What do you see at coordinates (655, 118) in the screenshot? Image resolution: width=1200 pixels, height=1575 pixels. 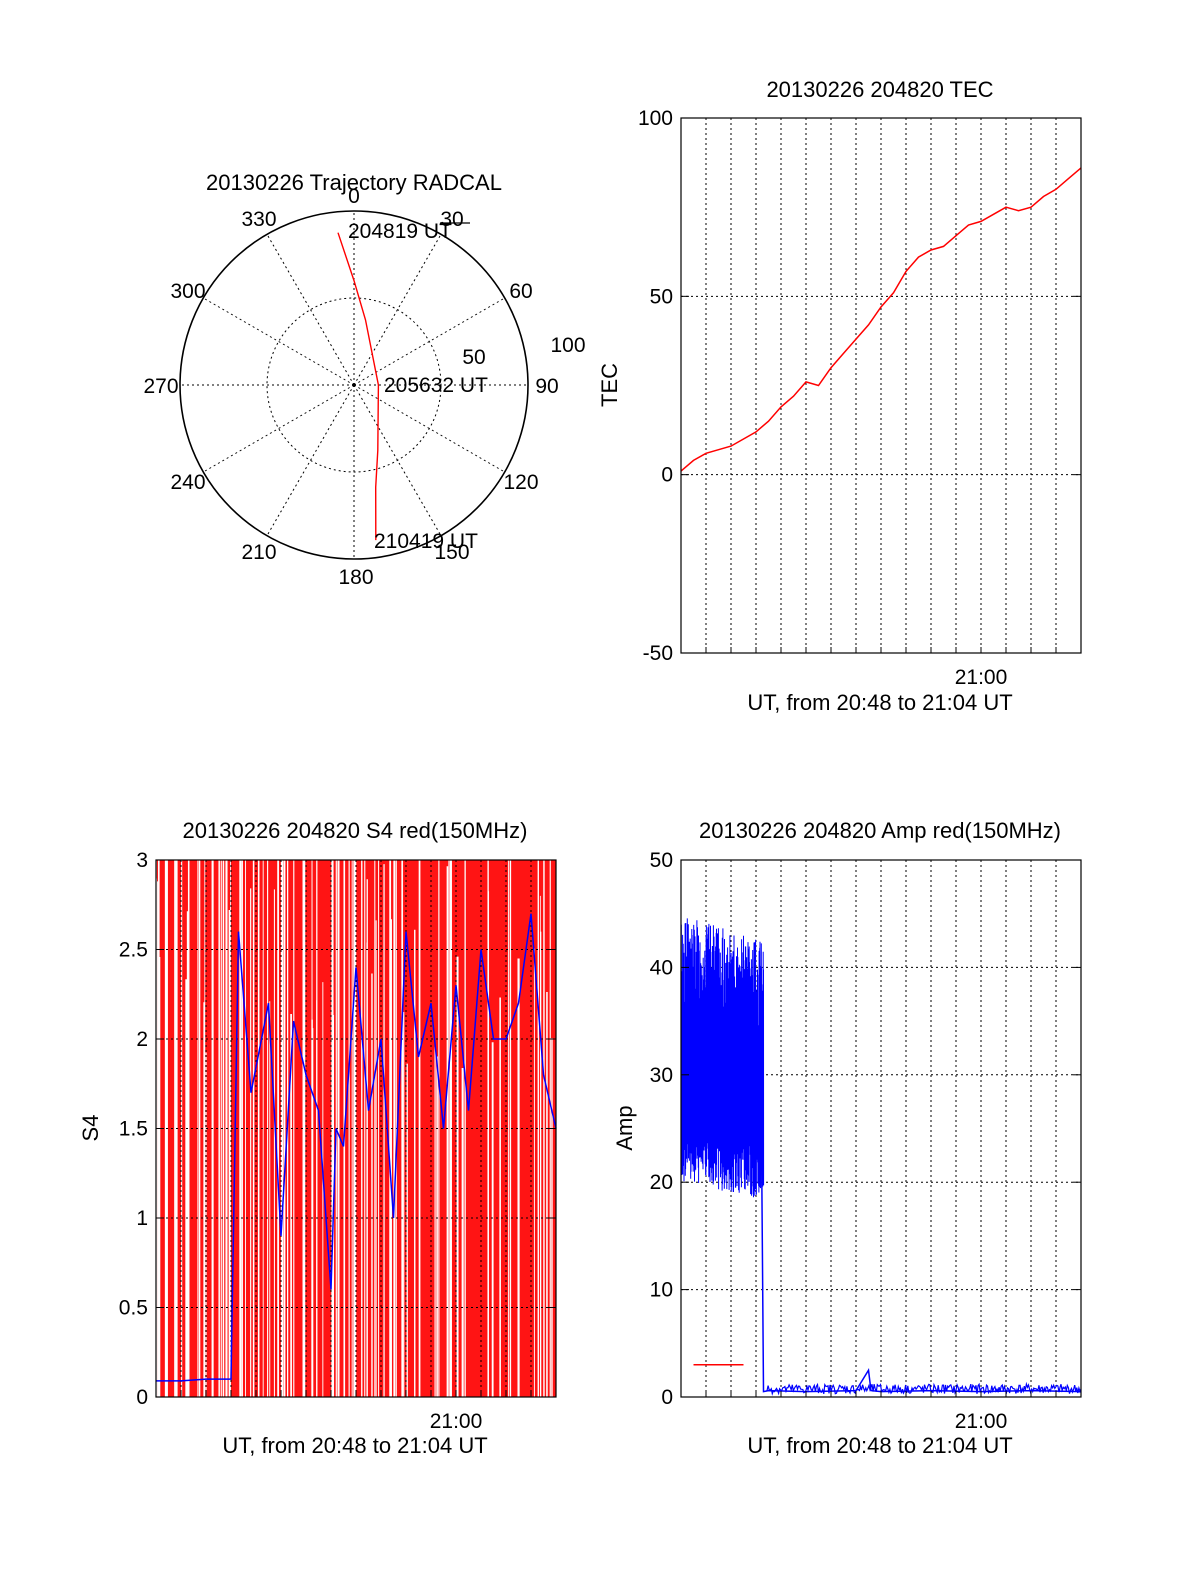 I see `tec-ytick-label: 100` at bounding box center [655, 118].